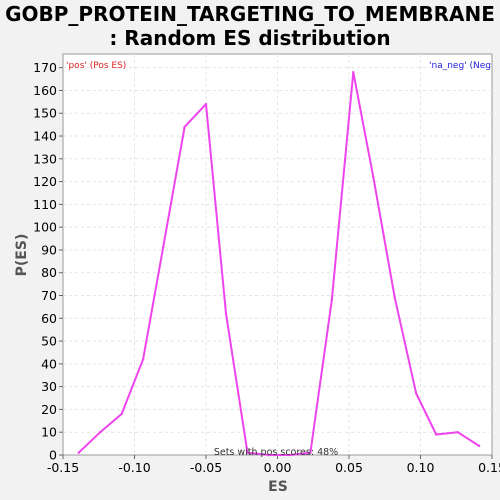 The width and height of the screenshot is (500, 500). Describe the element at coordinates (250, 14) in the screenshot. I see `chart-title-line1: GOBP_PROTEIN_TARGETING_TO_MEMBRANE` at that location.